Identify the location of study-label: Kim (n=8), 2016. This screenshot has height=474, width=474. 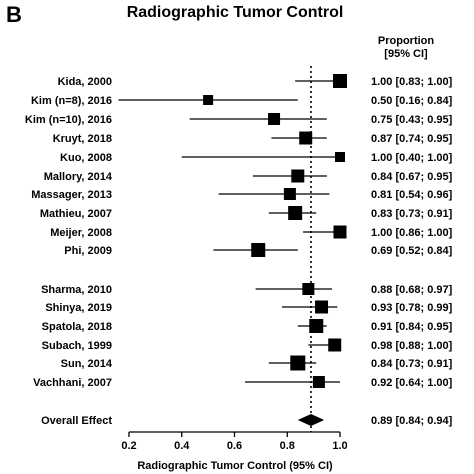
(71, 101).